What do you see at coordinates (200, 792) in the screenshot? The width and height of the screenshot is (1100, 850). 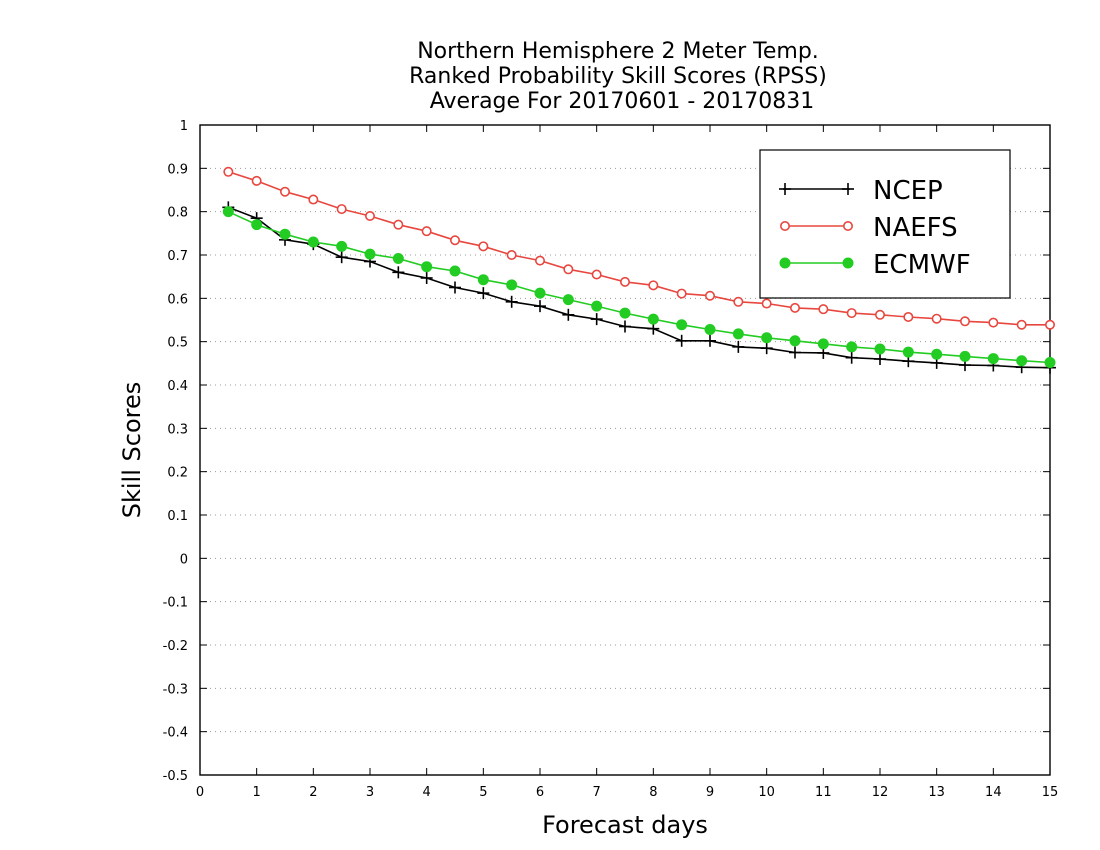 I see `x-tick-label: 0` at bounding box center [200, 792].